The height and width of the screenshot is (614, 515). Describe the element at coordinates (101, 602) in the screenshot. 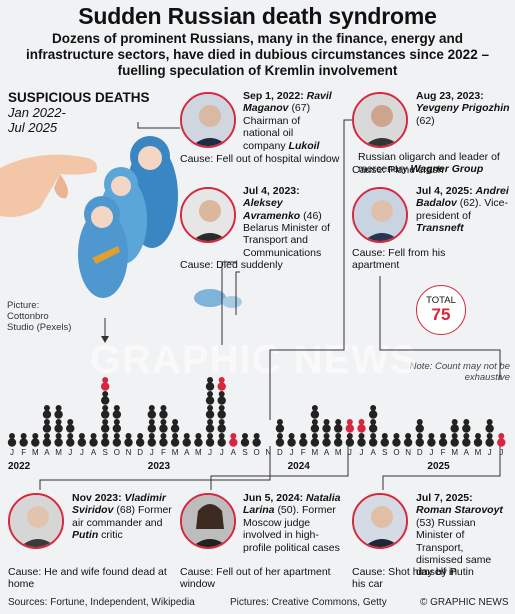

I see `footer-sources: Sources: Fortune, Independent, Wikipedia` at that location.